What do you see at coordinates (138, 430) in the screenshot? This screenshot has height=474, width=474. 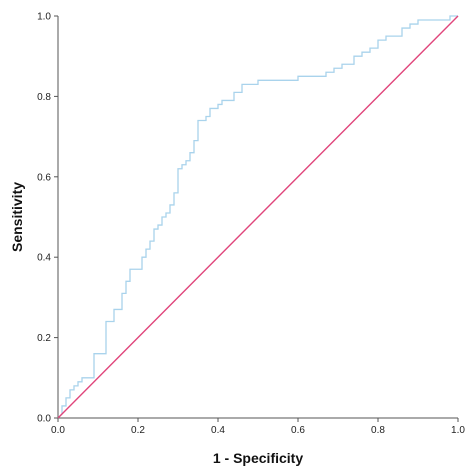 I see `x-tick-label: 0.2` at bounding box center [138, 430].